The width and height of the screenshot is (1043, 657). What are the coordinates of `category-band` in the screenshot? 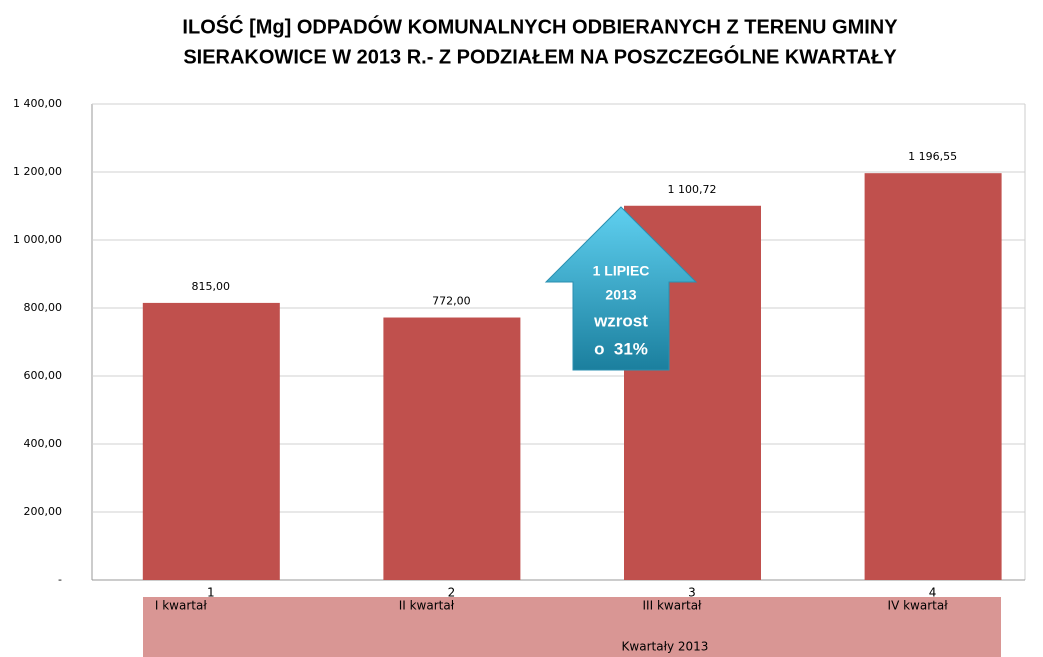 It's located at (572, 627).